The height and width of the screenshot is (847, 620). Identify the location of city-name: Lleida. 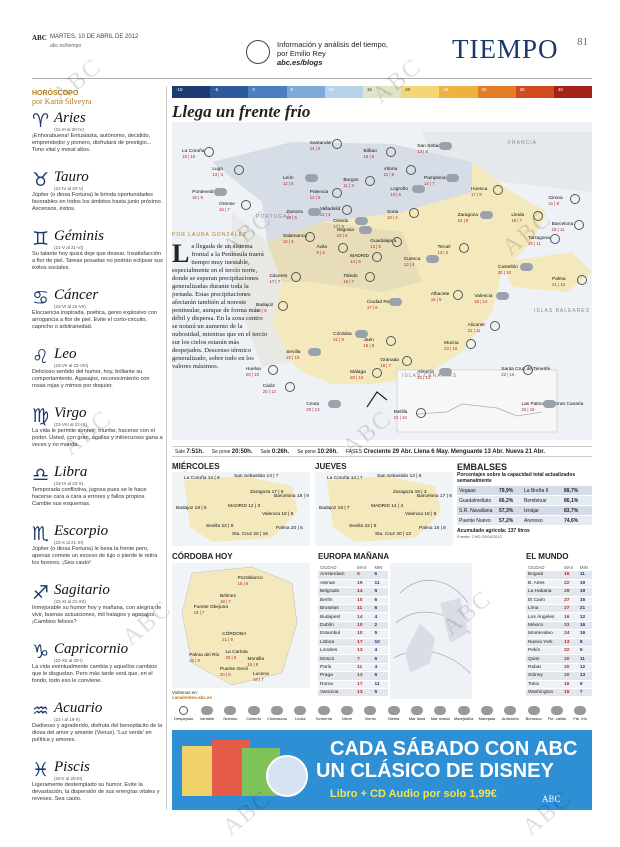
(518, 216).